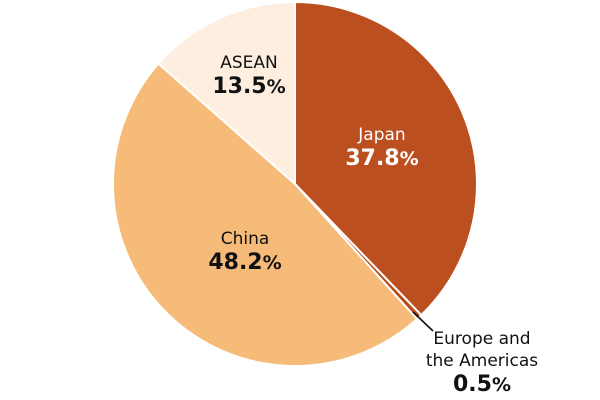 This screenshot has height=400, width=600. Describe the element at coordinates (249, 86) in the screenshot. I see `label-asean-pct: 13.5%` at that location.